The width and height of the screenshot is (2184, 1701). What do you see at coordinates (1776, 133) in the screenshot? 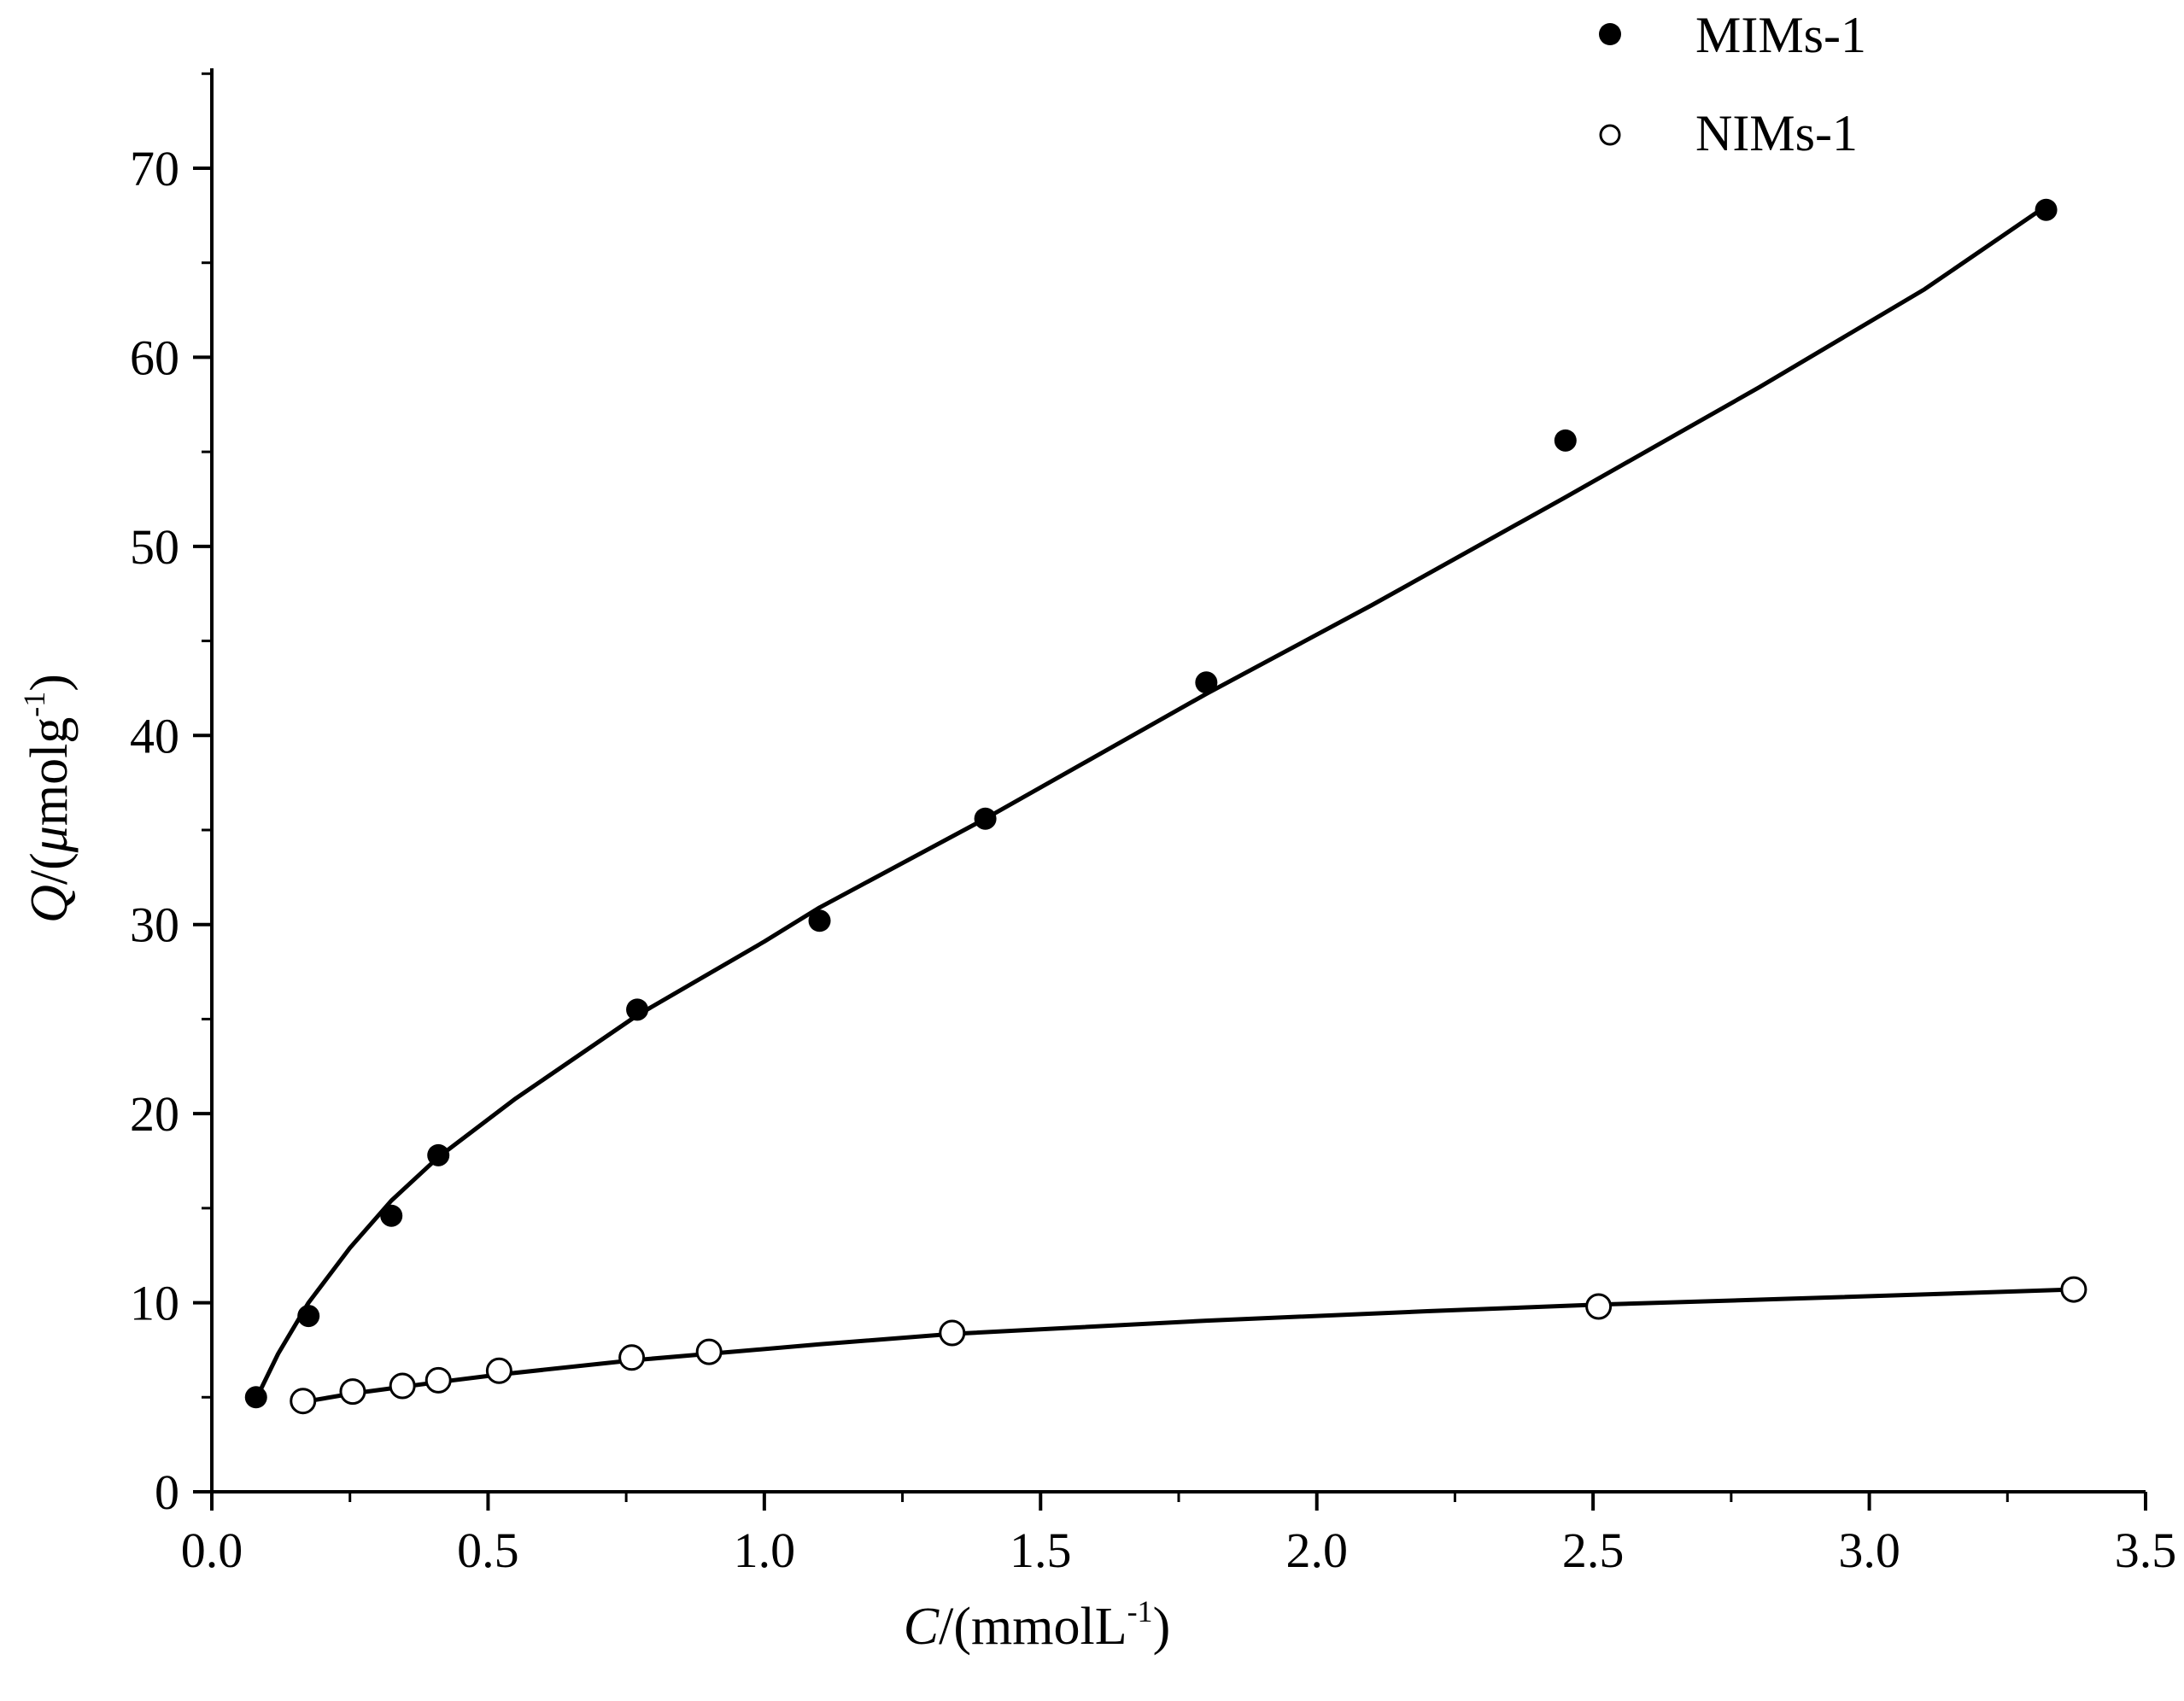
I see `legend-label-nims-1: NIMs-1` at bounding box center [1776, 133].